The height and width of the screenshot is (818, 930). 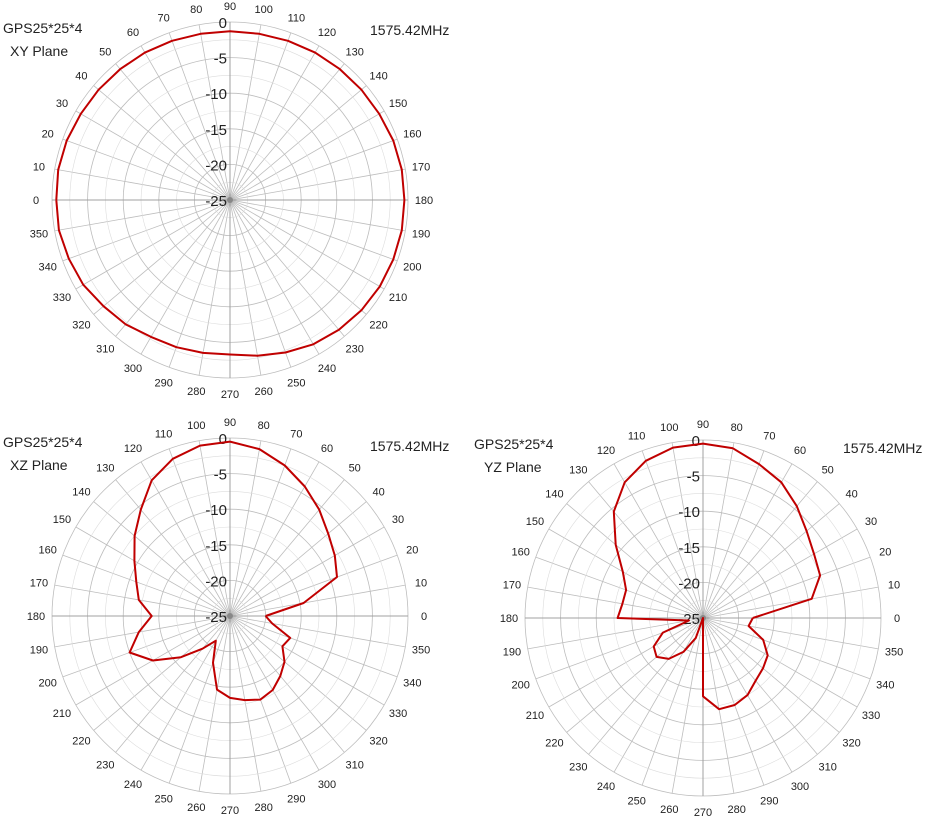 What do you see at coordinates (81, 492) in the screenshot?
I see `angle-tick-label: 140` at bounding box center [81, 492].